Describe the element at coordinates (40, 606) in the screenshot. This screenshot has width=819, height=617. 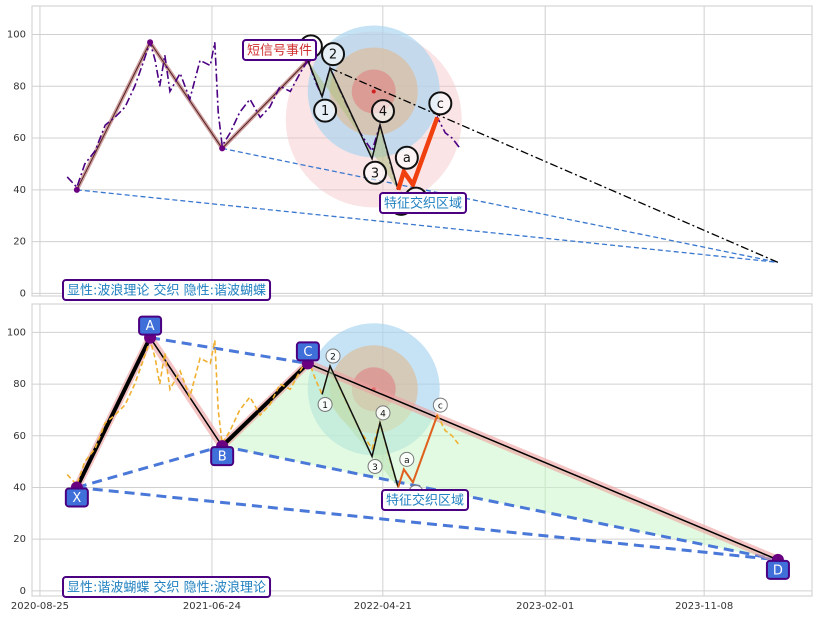
I see `x-tick-label: 2020-08-25` at that location.